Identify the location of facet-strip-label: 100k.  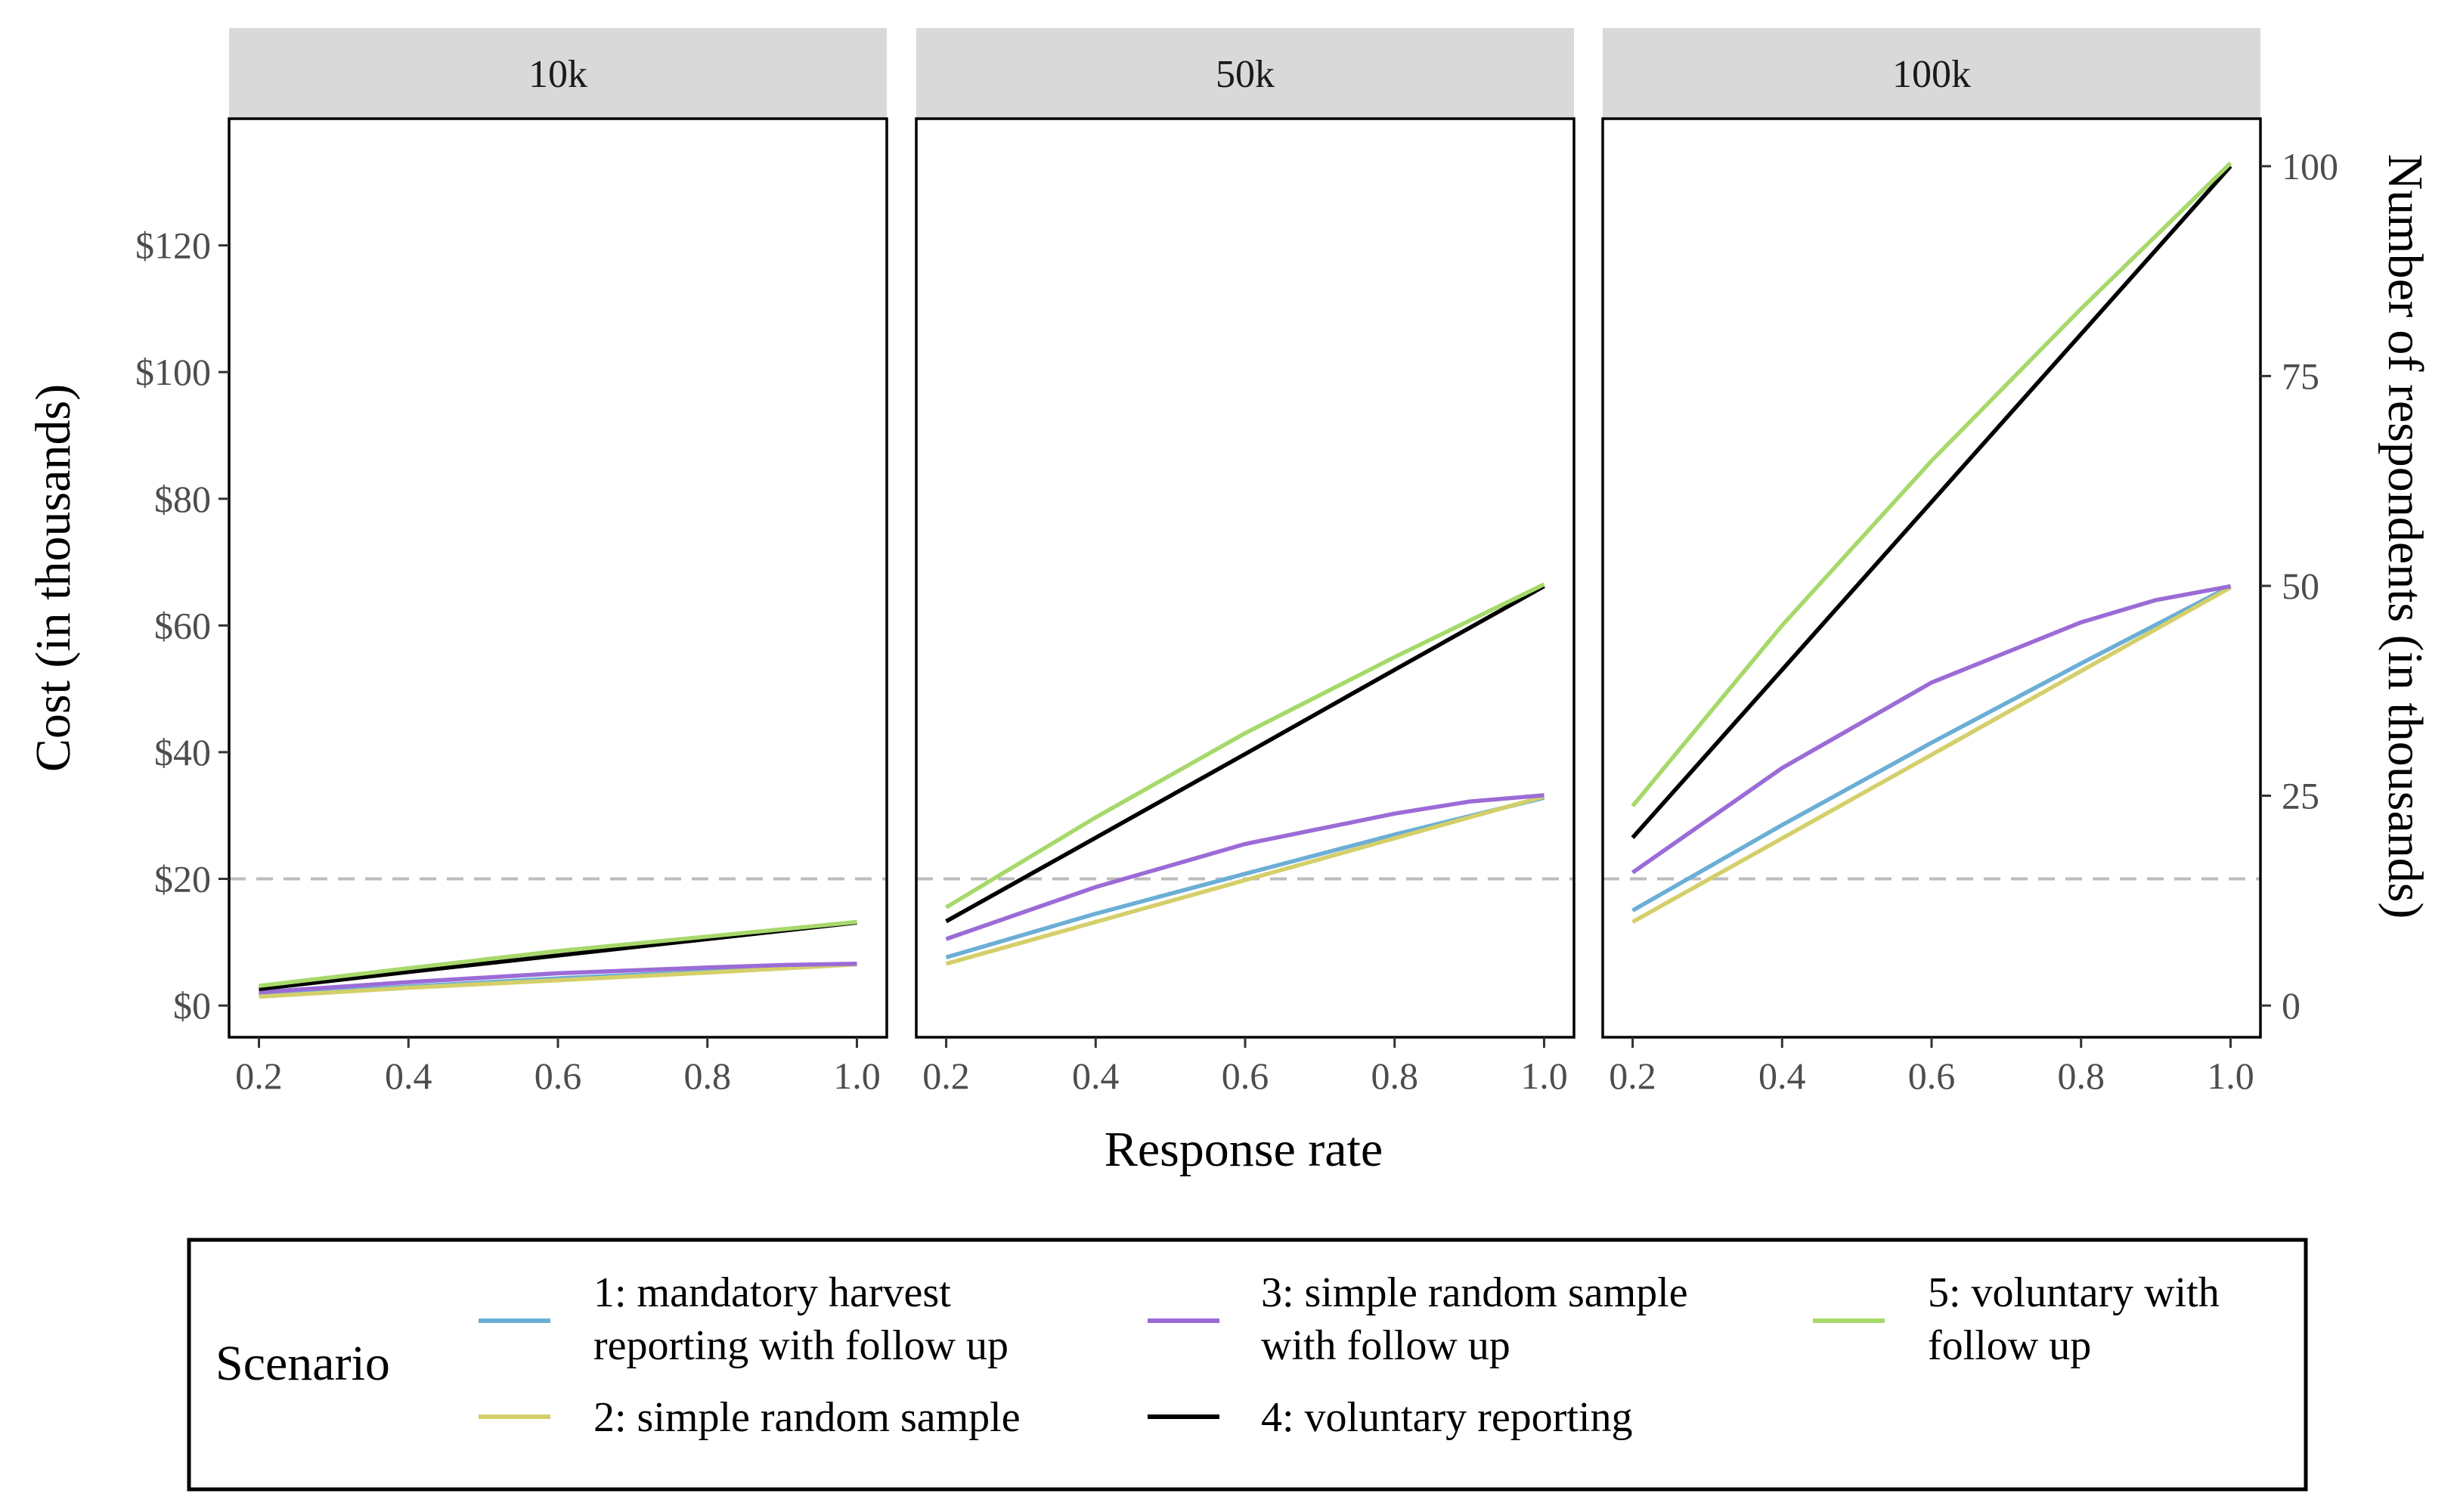
(1932, 74).